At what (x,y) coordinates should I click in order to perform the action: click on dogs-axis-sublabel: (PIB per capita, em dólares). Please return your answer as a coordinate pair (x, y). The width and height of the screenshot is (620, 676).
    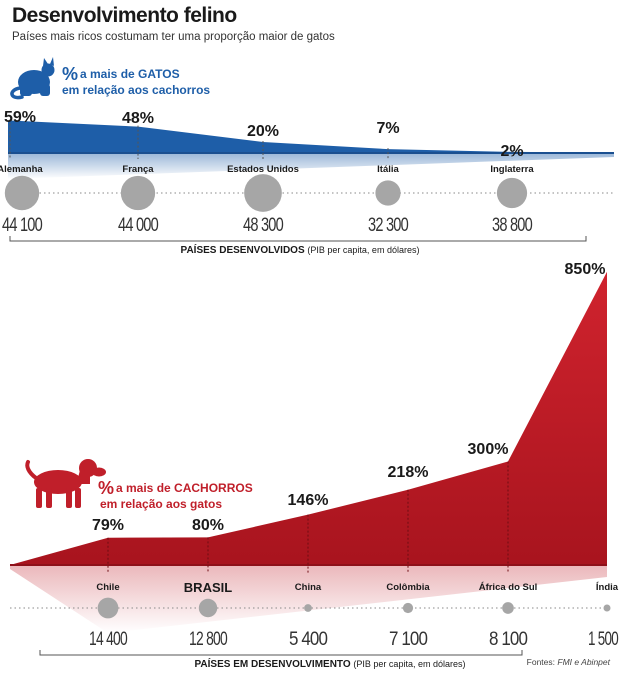
    Looking at the image, I should click on (409, 664).